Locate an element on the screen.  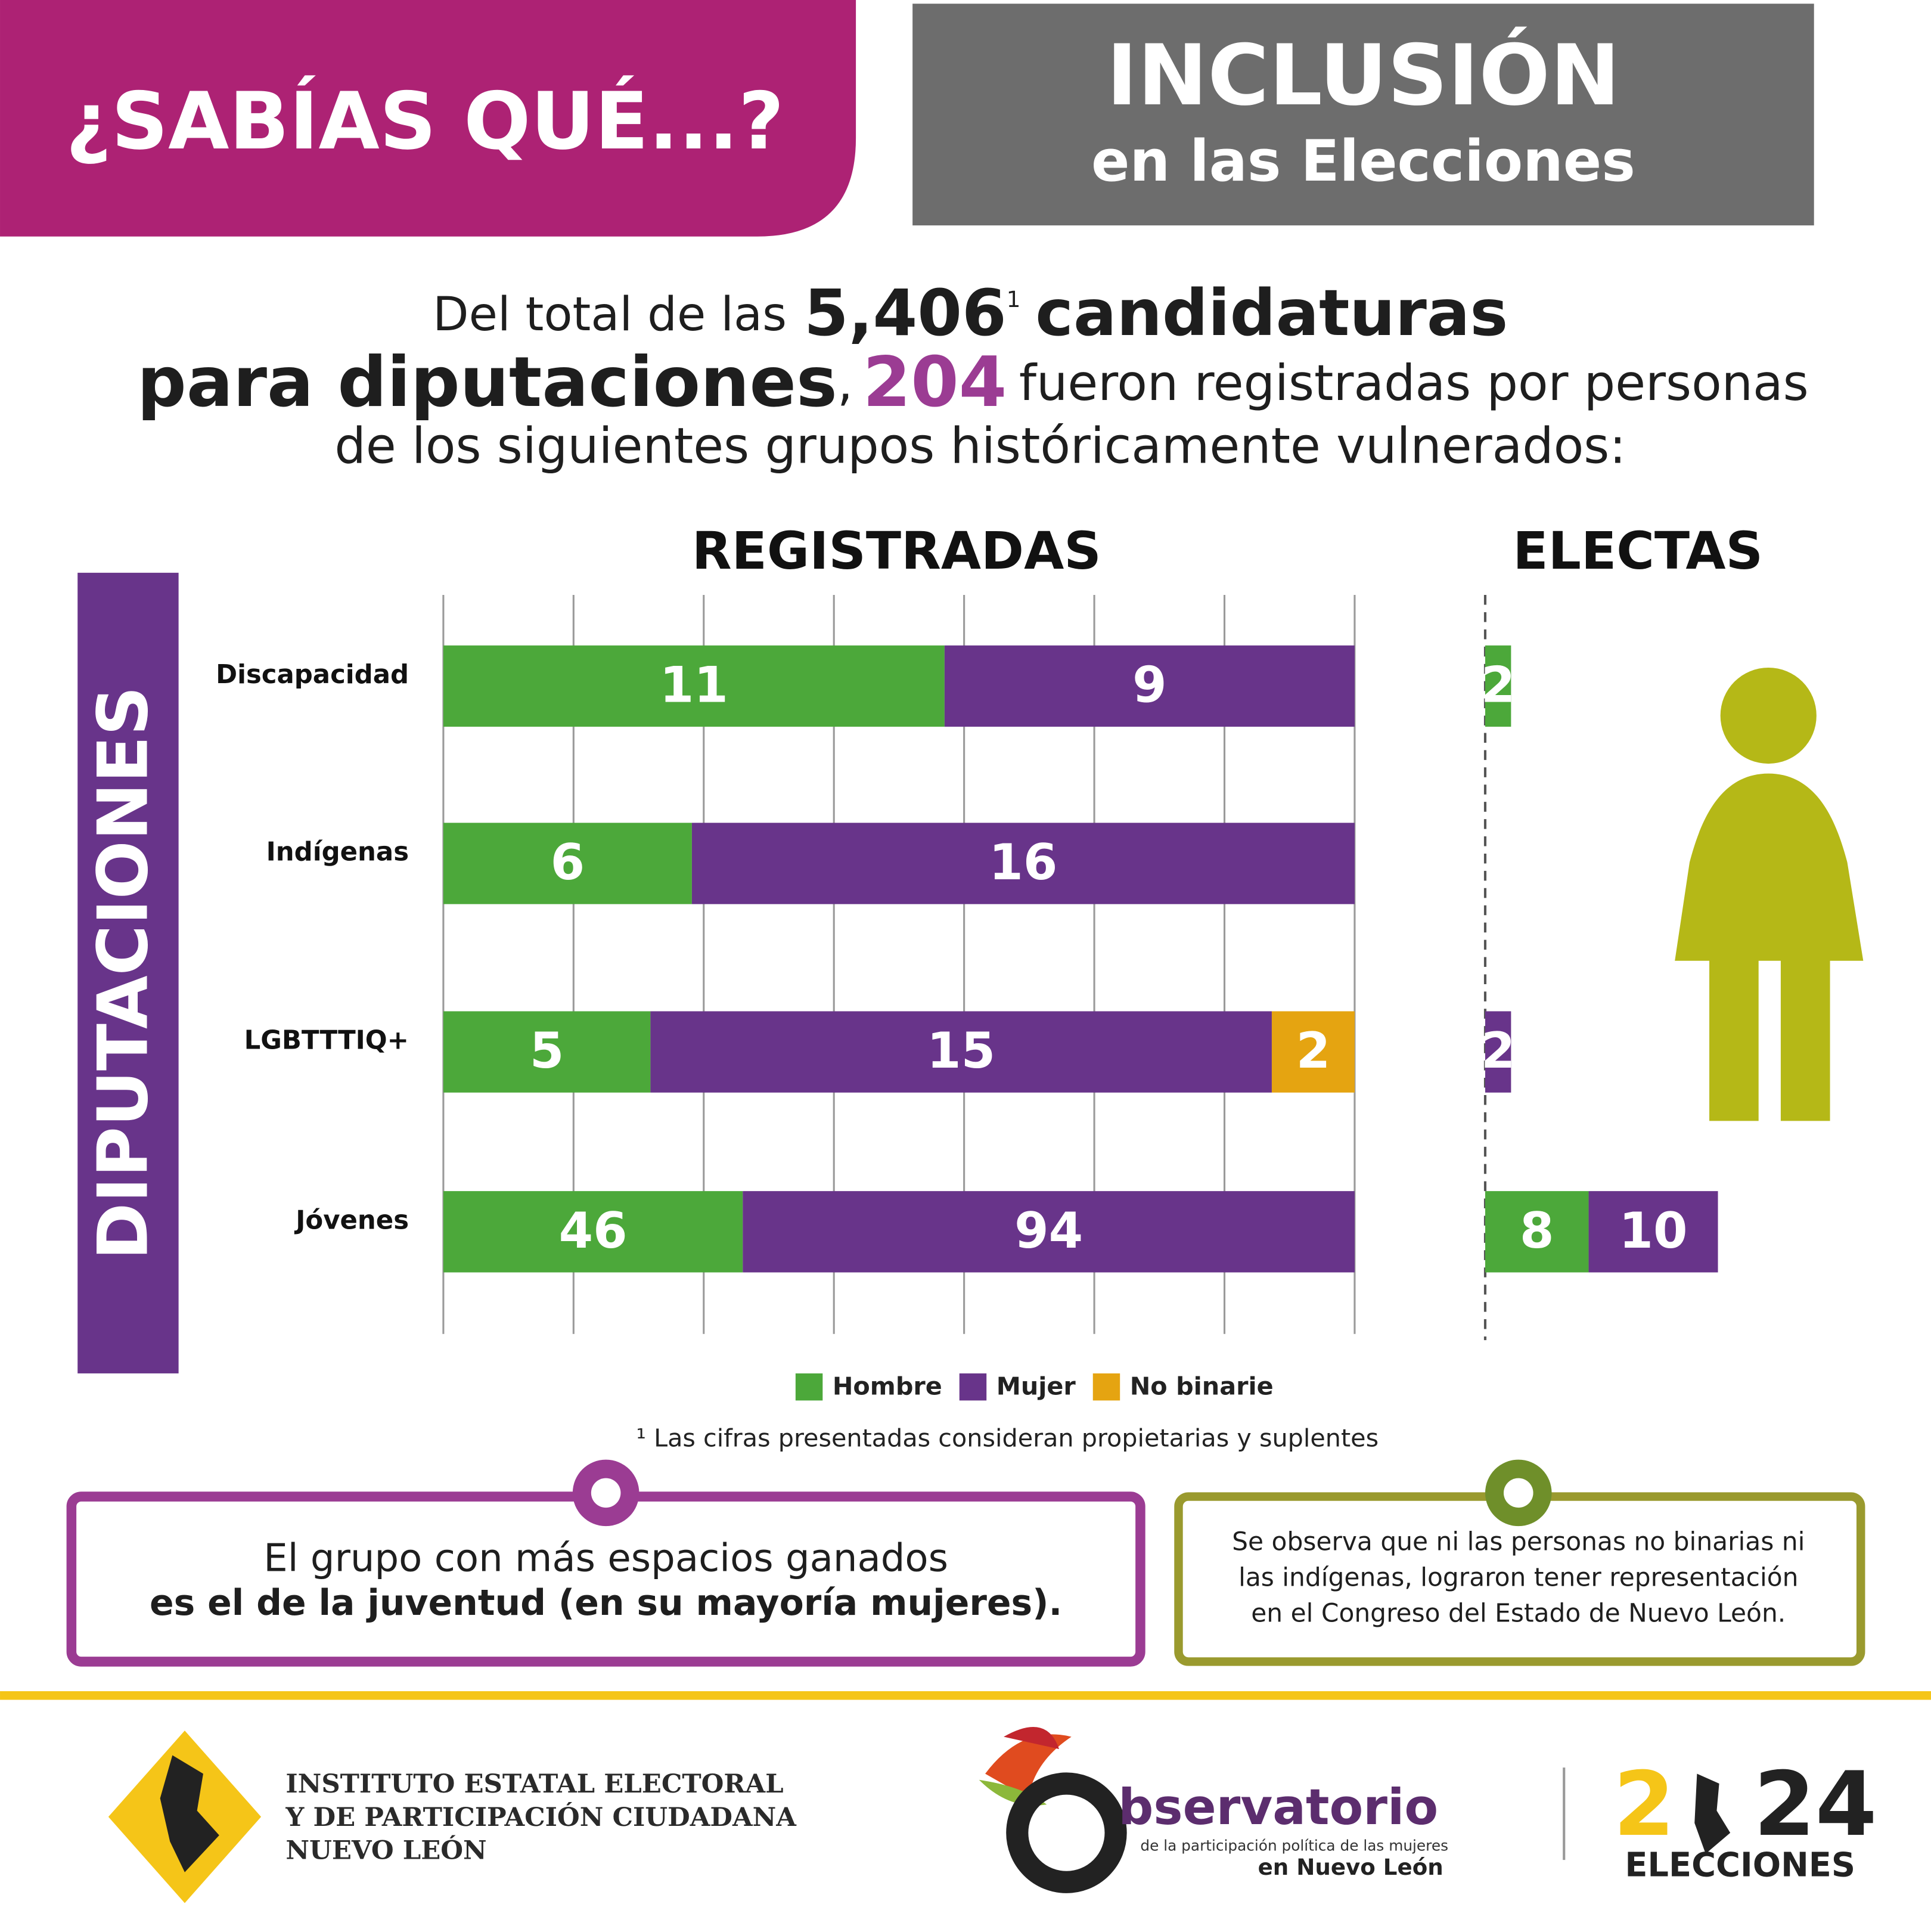
divider is located at coordinates (965, 1695).